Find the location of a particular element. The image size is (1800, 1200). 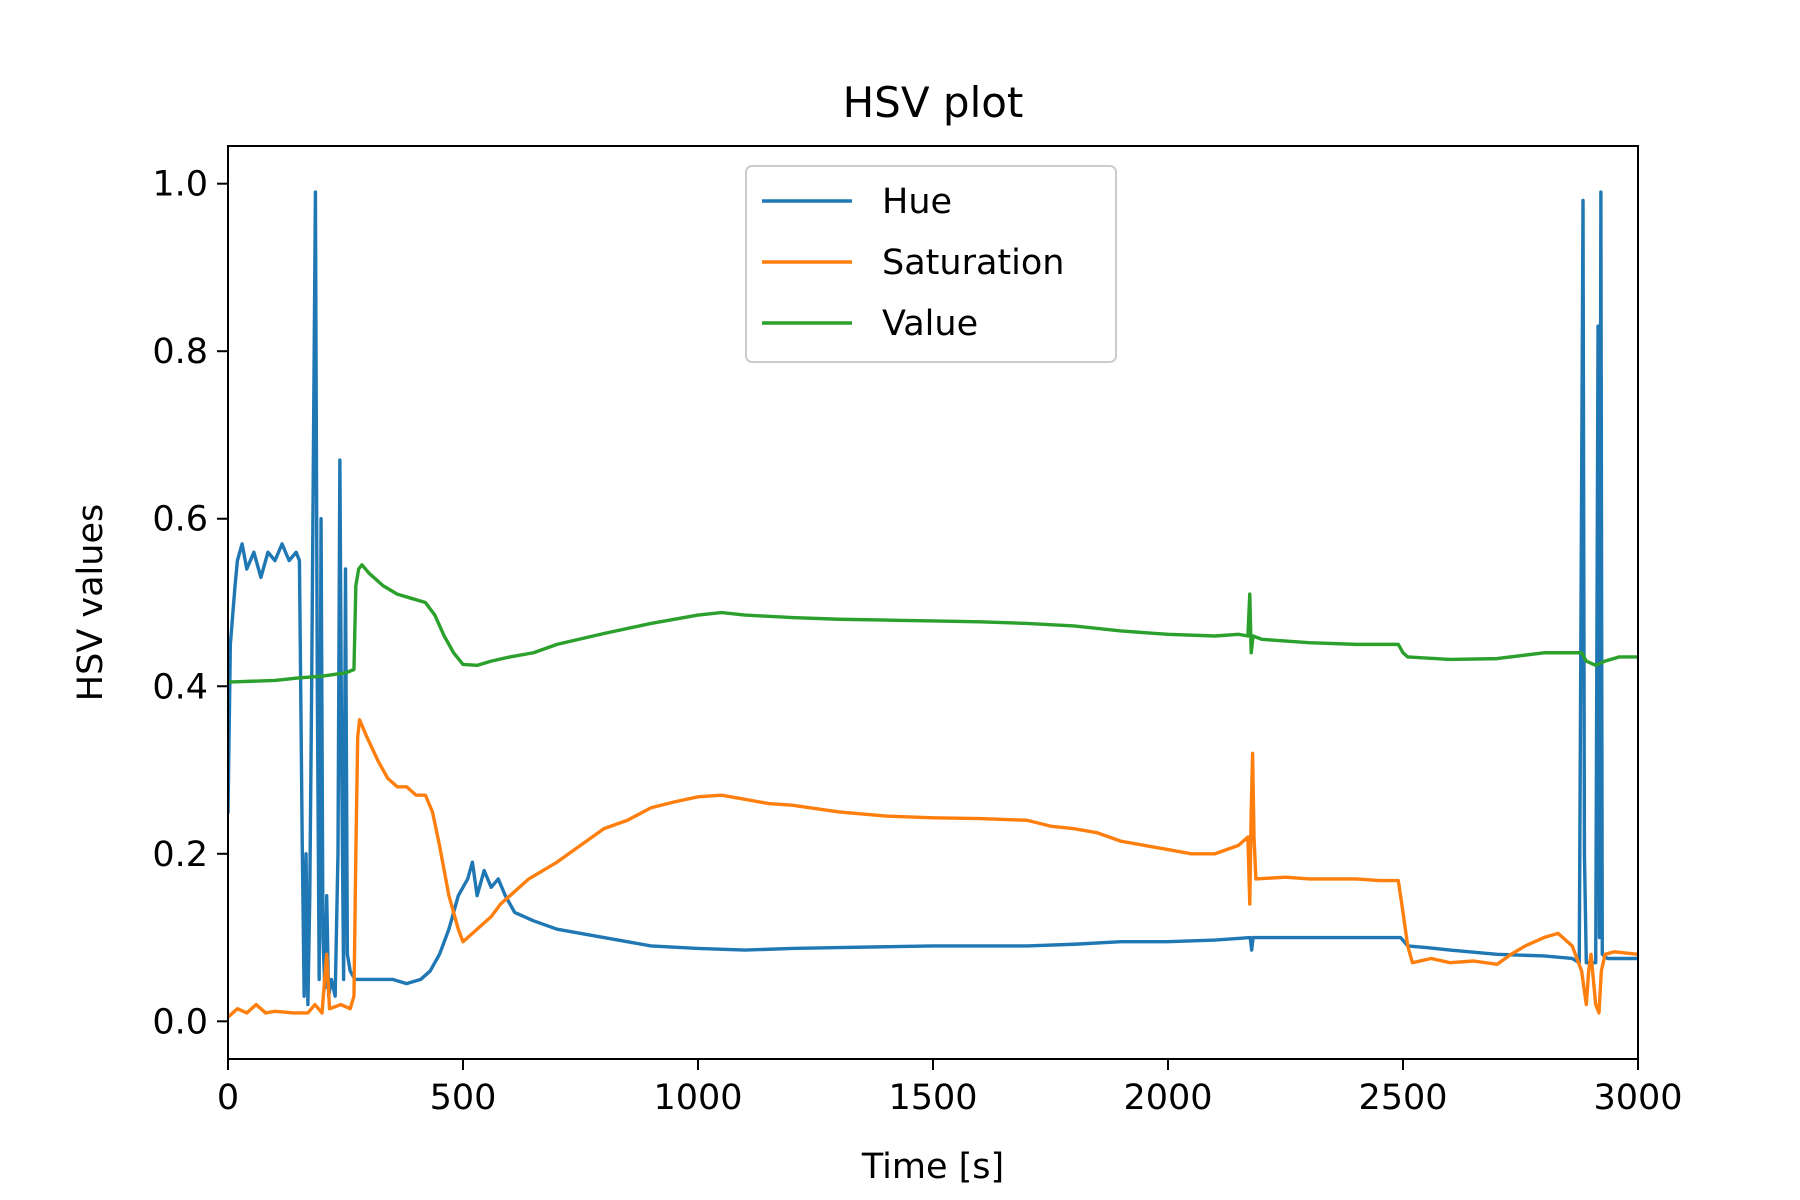

x-axis: 0 500 1000 1500 2000 2500 3000 is located at coordinates (950, 1088).